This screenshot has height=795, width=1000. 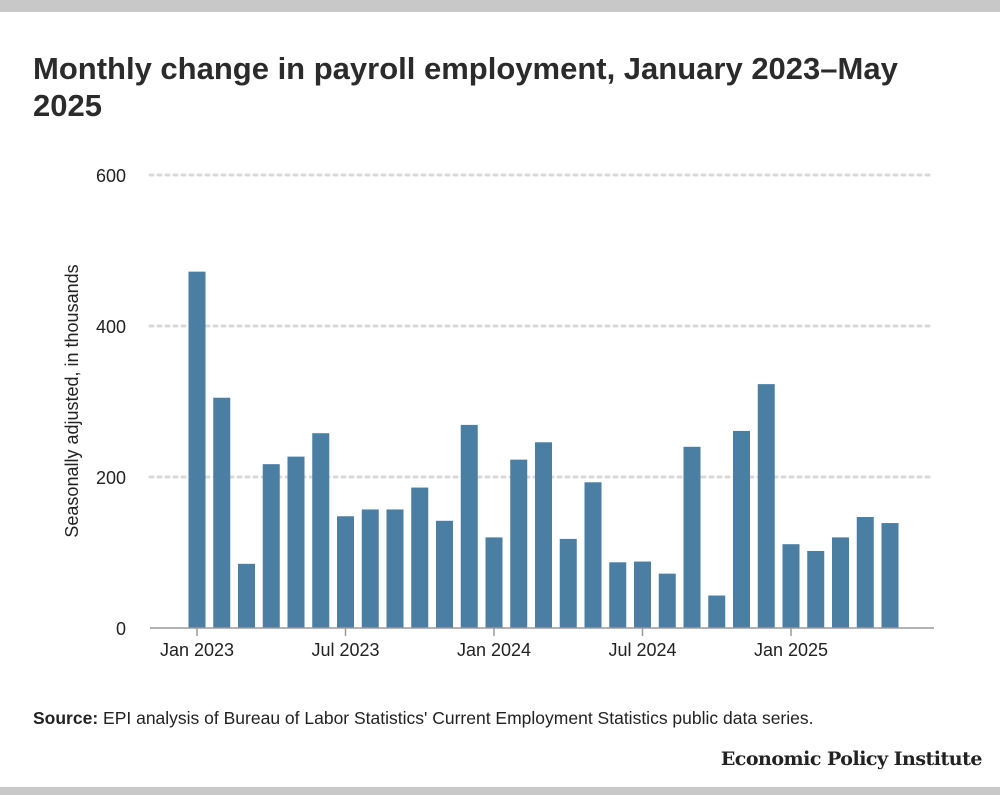 I want to click on y-tick-label: 400, so click(x=111, y=327).